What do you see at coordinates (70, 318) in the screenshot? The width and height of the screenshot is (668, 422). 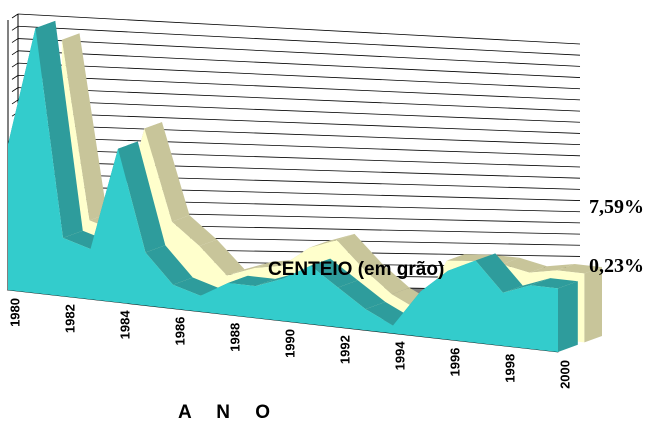 I see `x-tick-label: 1982` at bounding box center [70, 318].